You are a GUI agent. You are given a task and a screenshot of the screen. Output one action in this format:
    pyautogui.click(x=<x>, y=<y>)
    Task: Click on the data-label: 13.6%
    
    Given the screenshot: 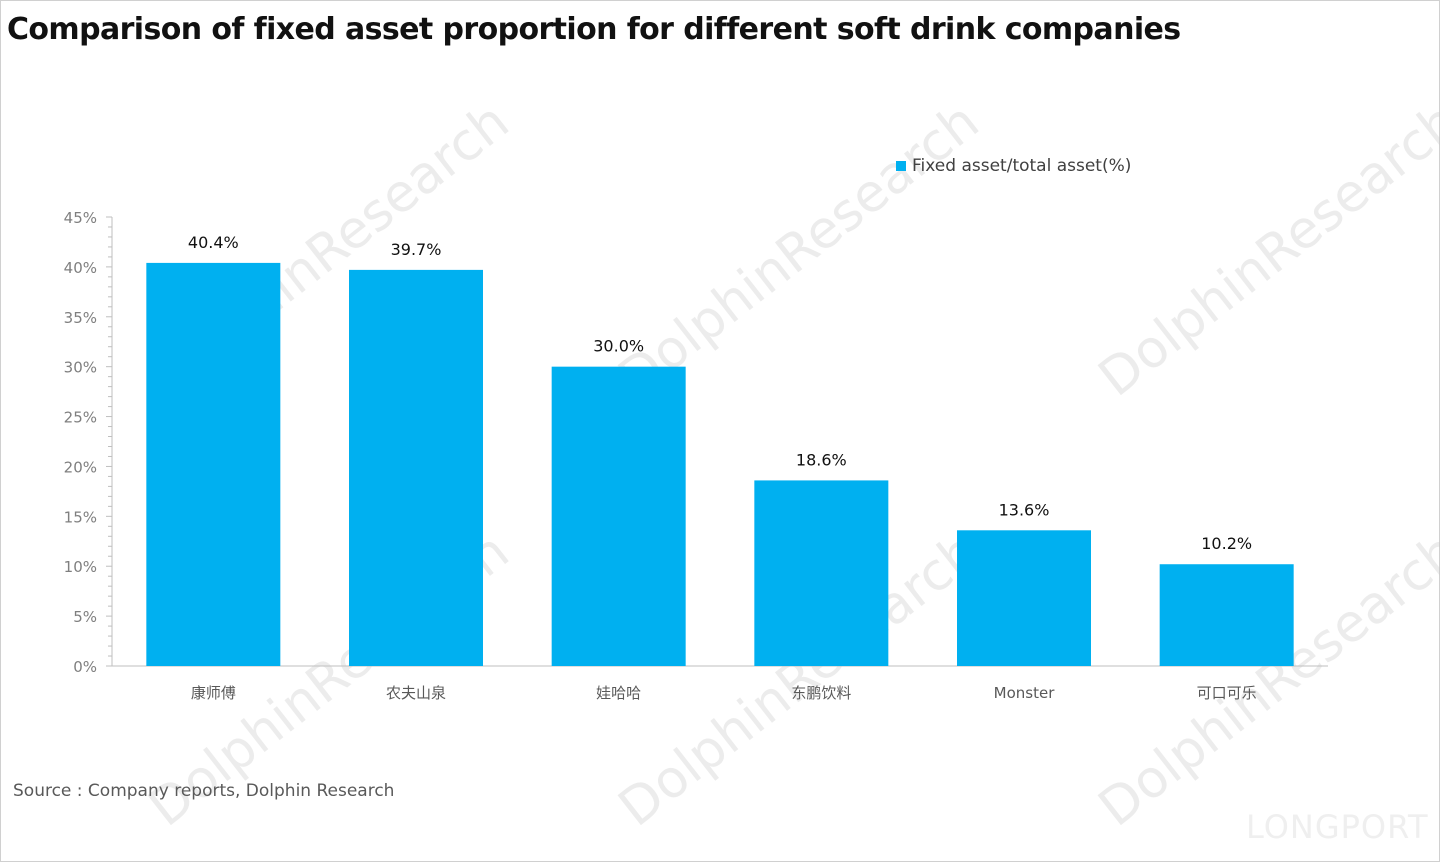 What is the action you would take?
    pyautogui.click(x=1024, y=509)
    